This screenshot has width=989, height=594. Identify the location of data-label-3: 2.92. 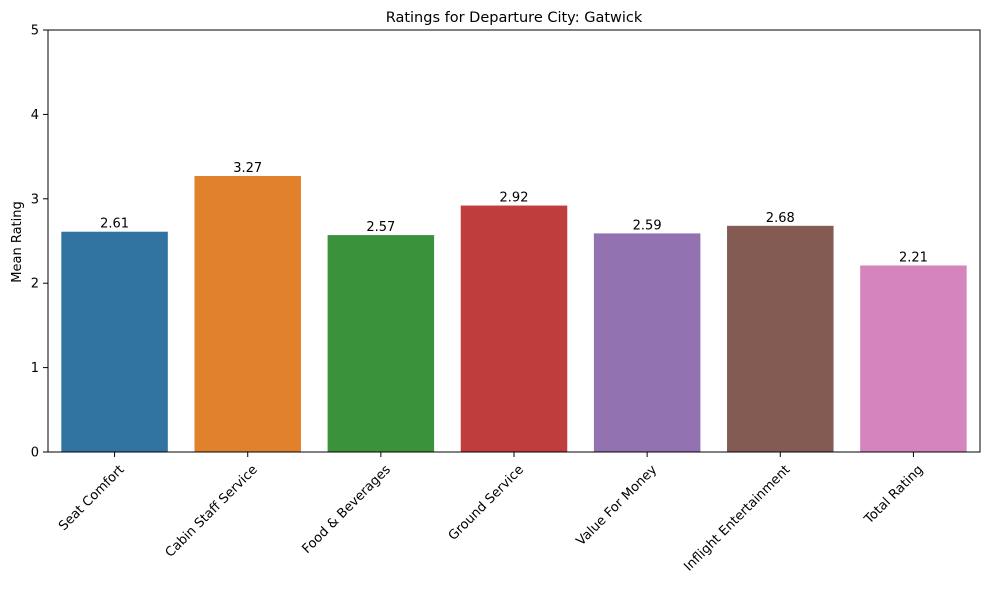
(514, 198).